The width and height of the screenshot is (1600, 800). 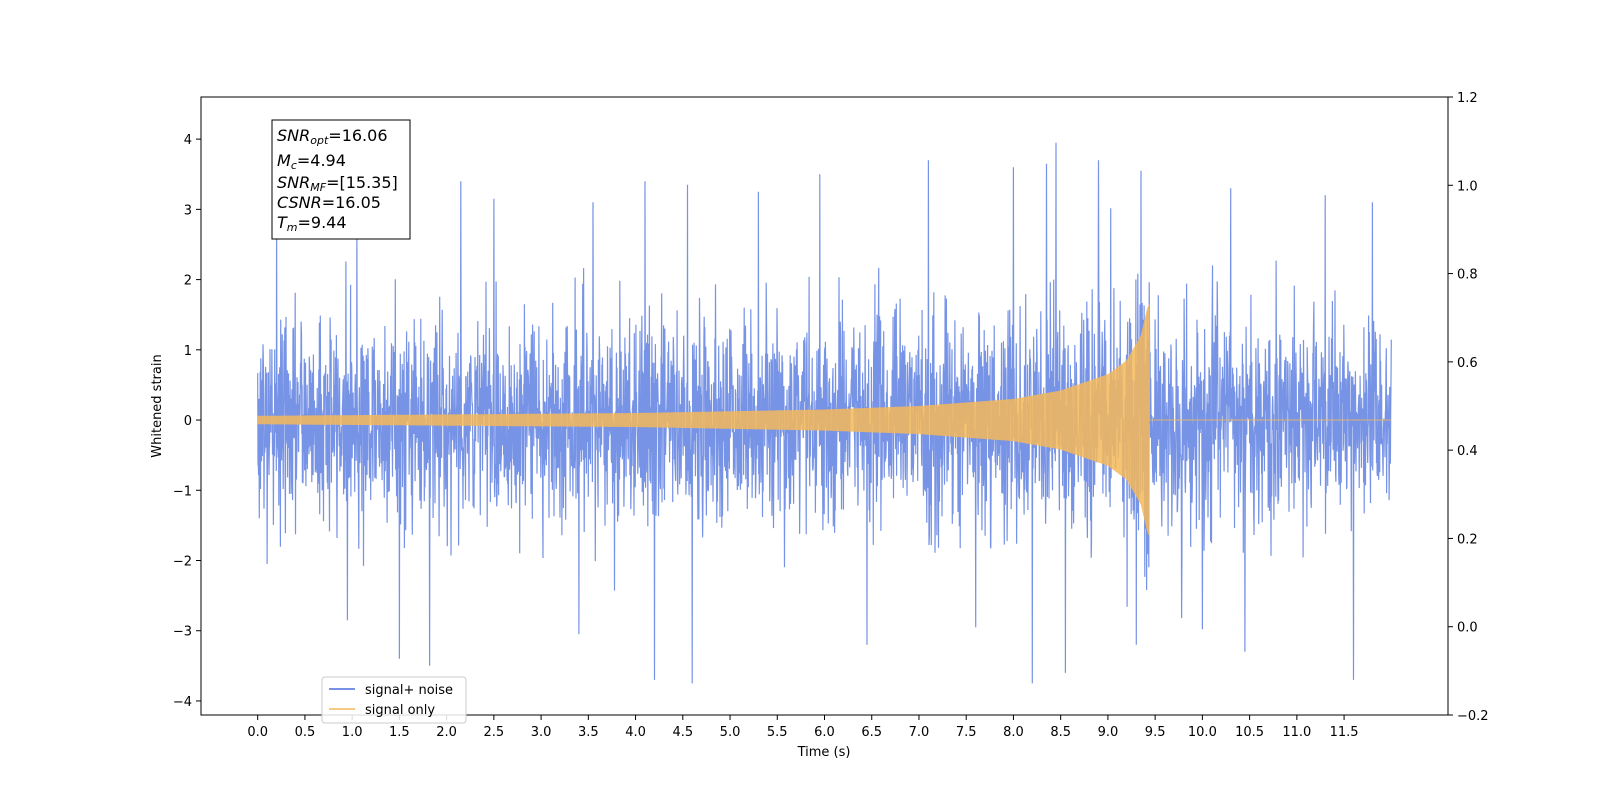 What do you see at coordinates (777, 732) in the screenshot?
I see `x-tick-label: 5.5` at bounding box center [777, 732].